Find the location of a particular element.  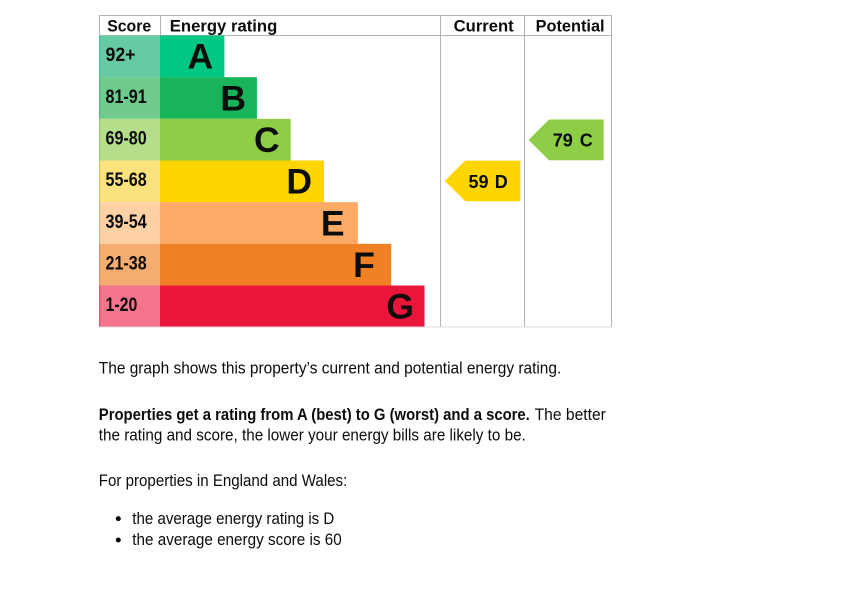

svg-text: 1-20 is located at coordinates (122, 305).